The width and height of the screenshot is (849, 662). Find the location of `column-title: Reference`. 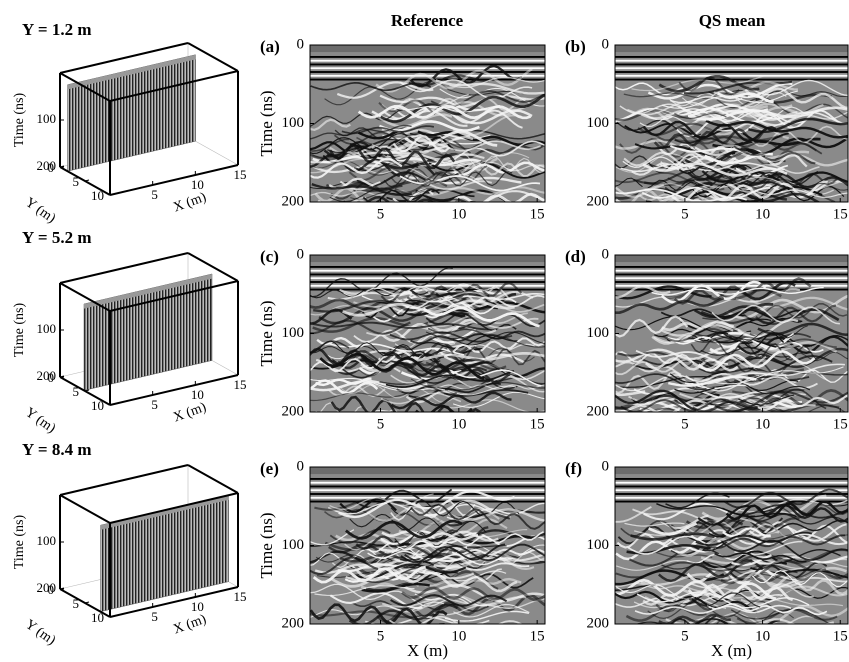

column-title: Reference is located at coordinates (427, 20).